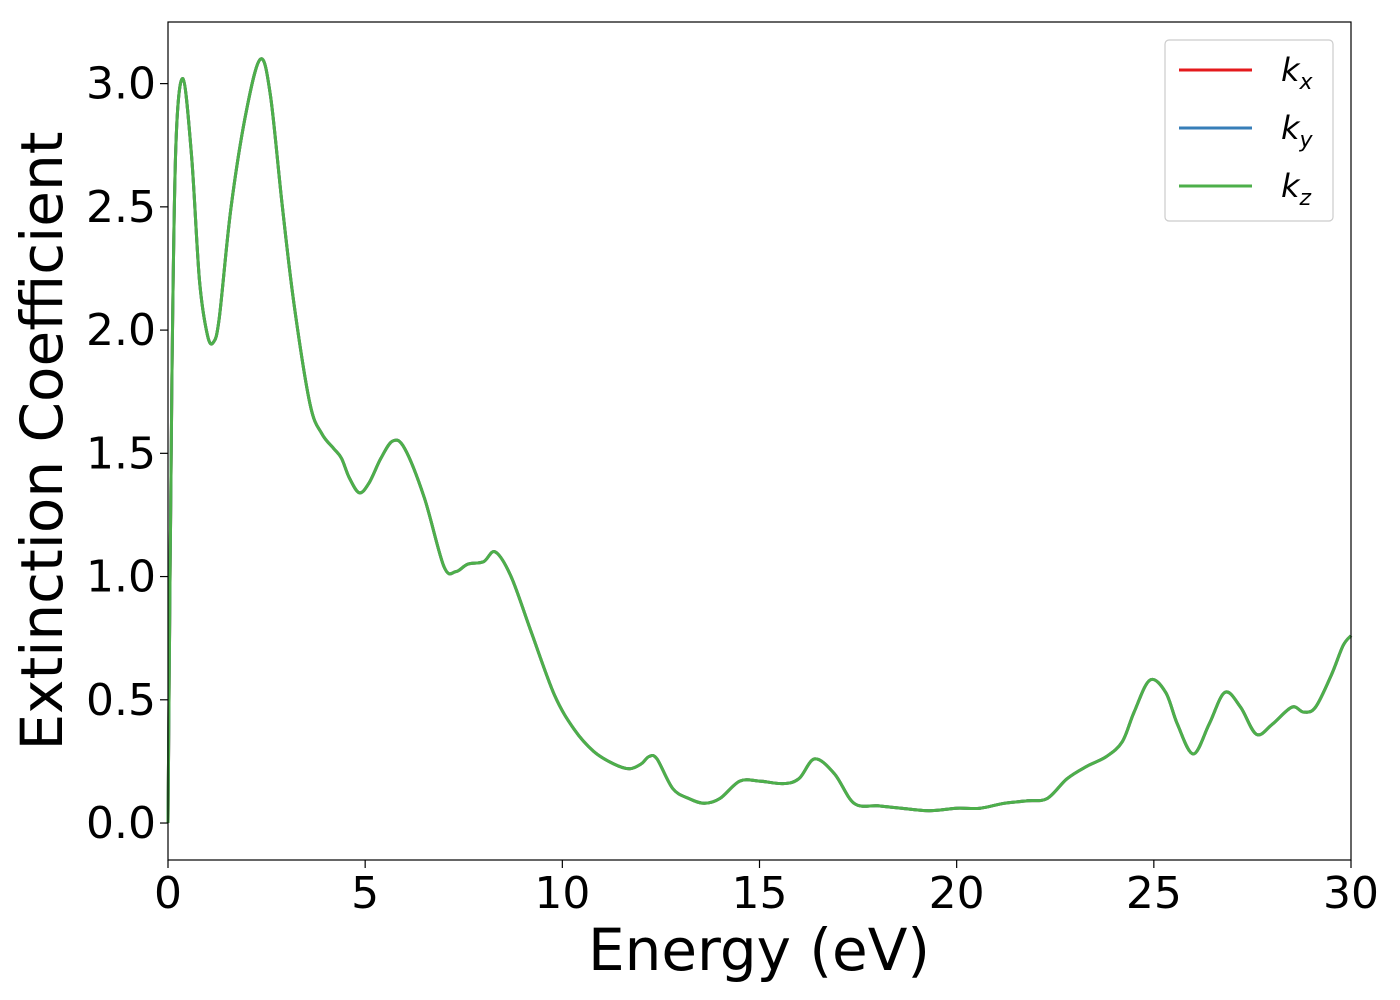 The height and width of the screenshot is (1000, 1400). What do you see at coordinates (121, 823) in the screenshot?
I see `y-tick-label: 0.0` at bounding box center [121, 823].